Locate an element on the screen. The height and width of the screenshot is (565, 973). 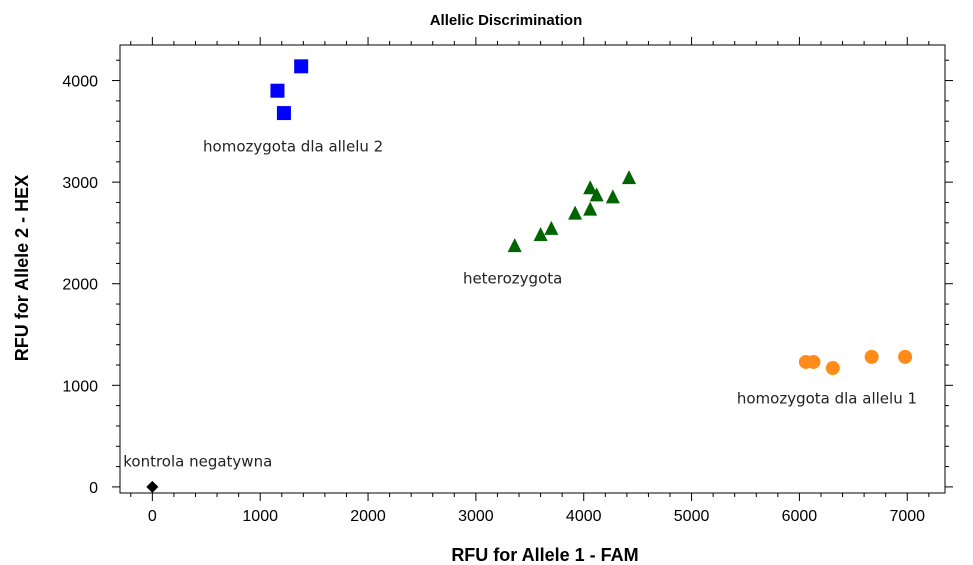
x-tick-label: 4000 is located at coordinates (584, 516).